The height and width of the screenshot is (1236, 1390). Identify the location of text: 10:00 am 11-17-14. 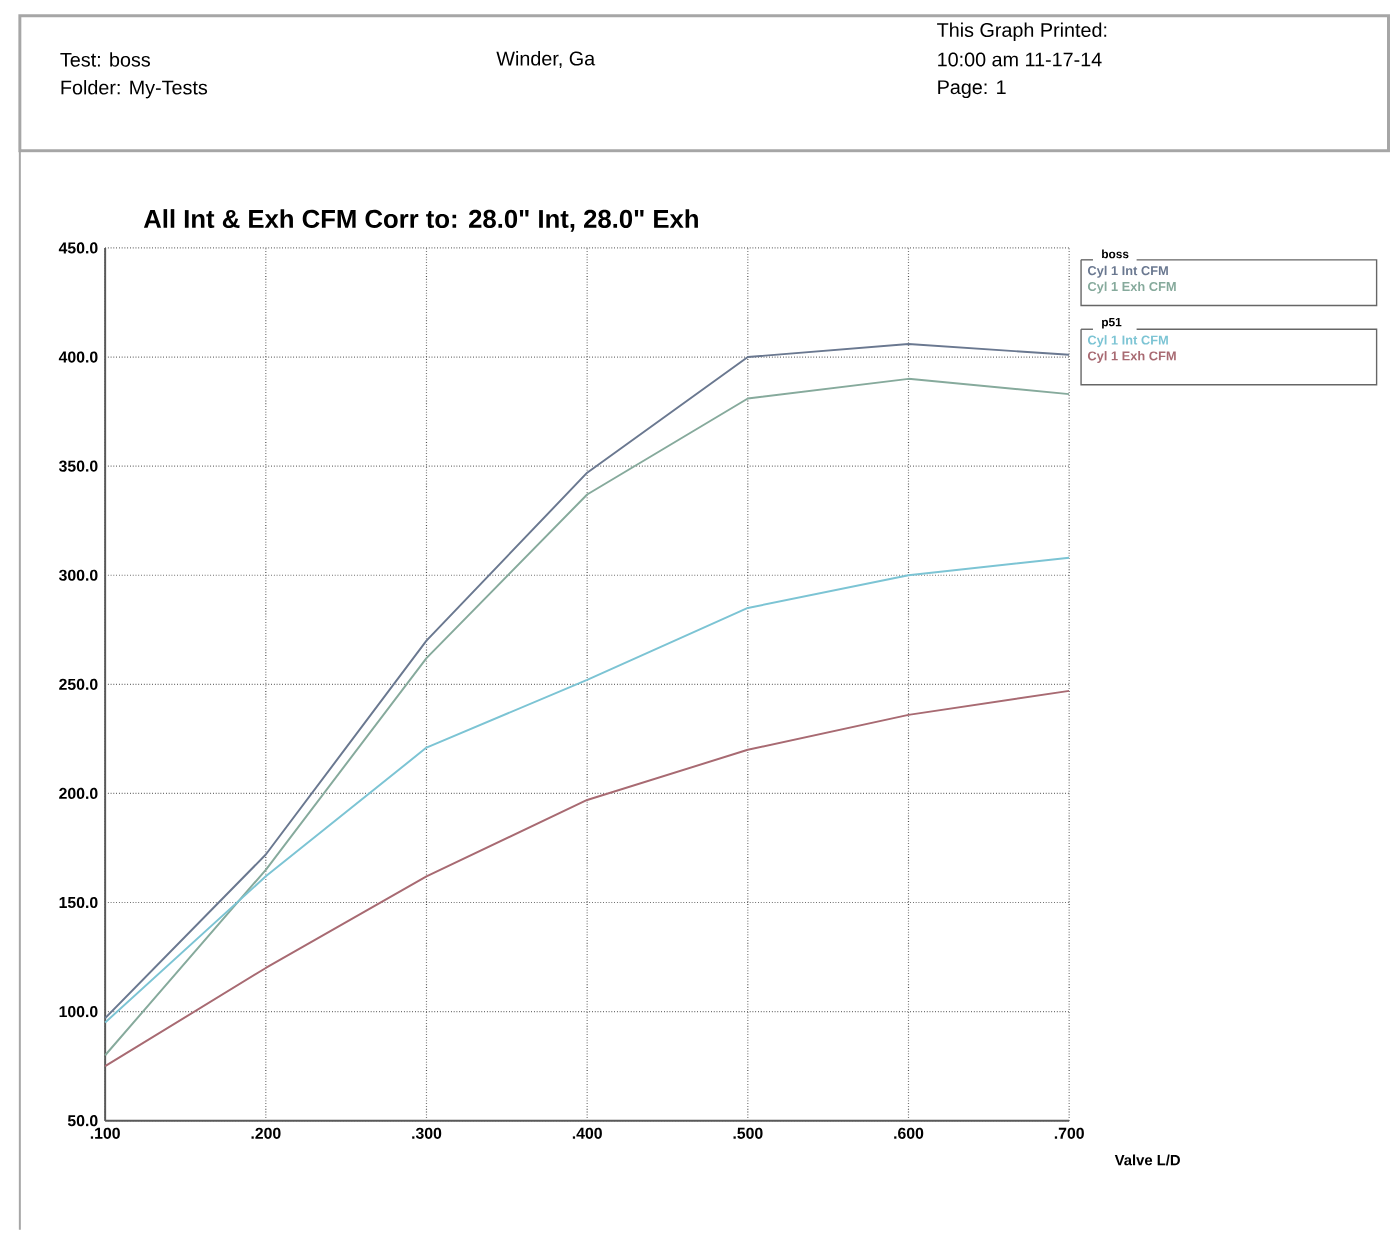
(1020, 59).